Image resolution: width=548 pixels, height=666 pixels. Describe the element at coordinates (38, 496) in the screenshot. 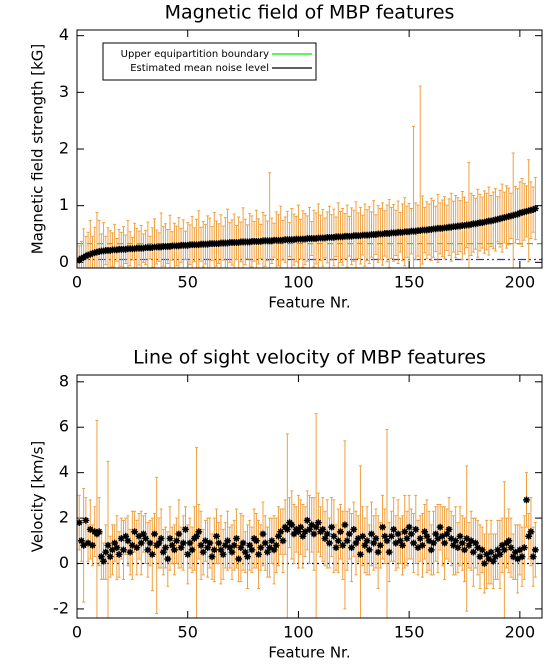

I see `y-axis-label: Velocity [km/s]` at that location.